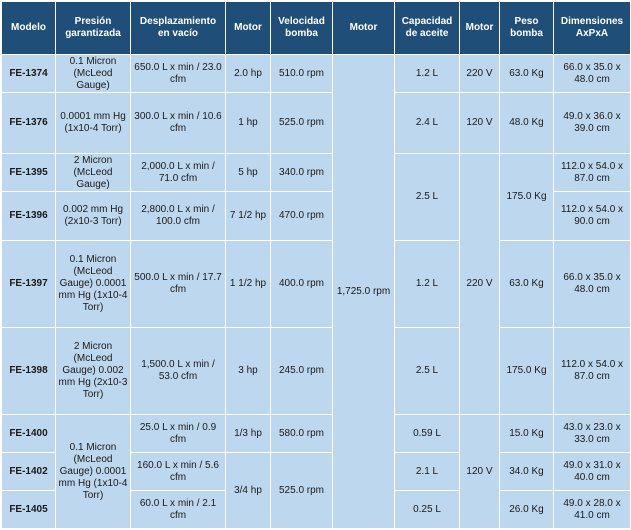 The image size is (631, 530). I want to click on velocidad-cell: 510.0 rpm, so click(301, 73).